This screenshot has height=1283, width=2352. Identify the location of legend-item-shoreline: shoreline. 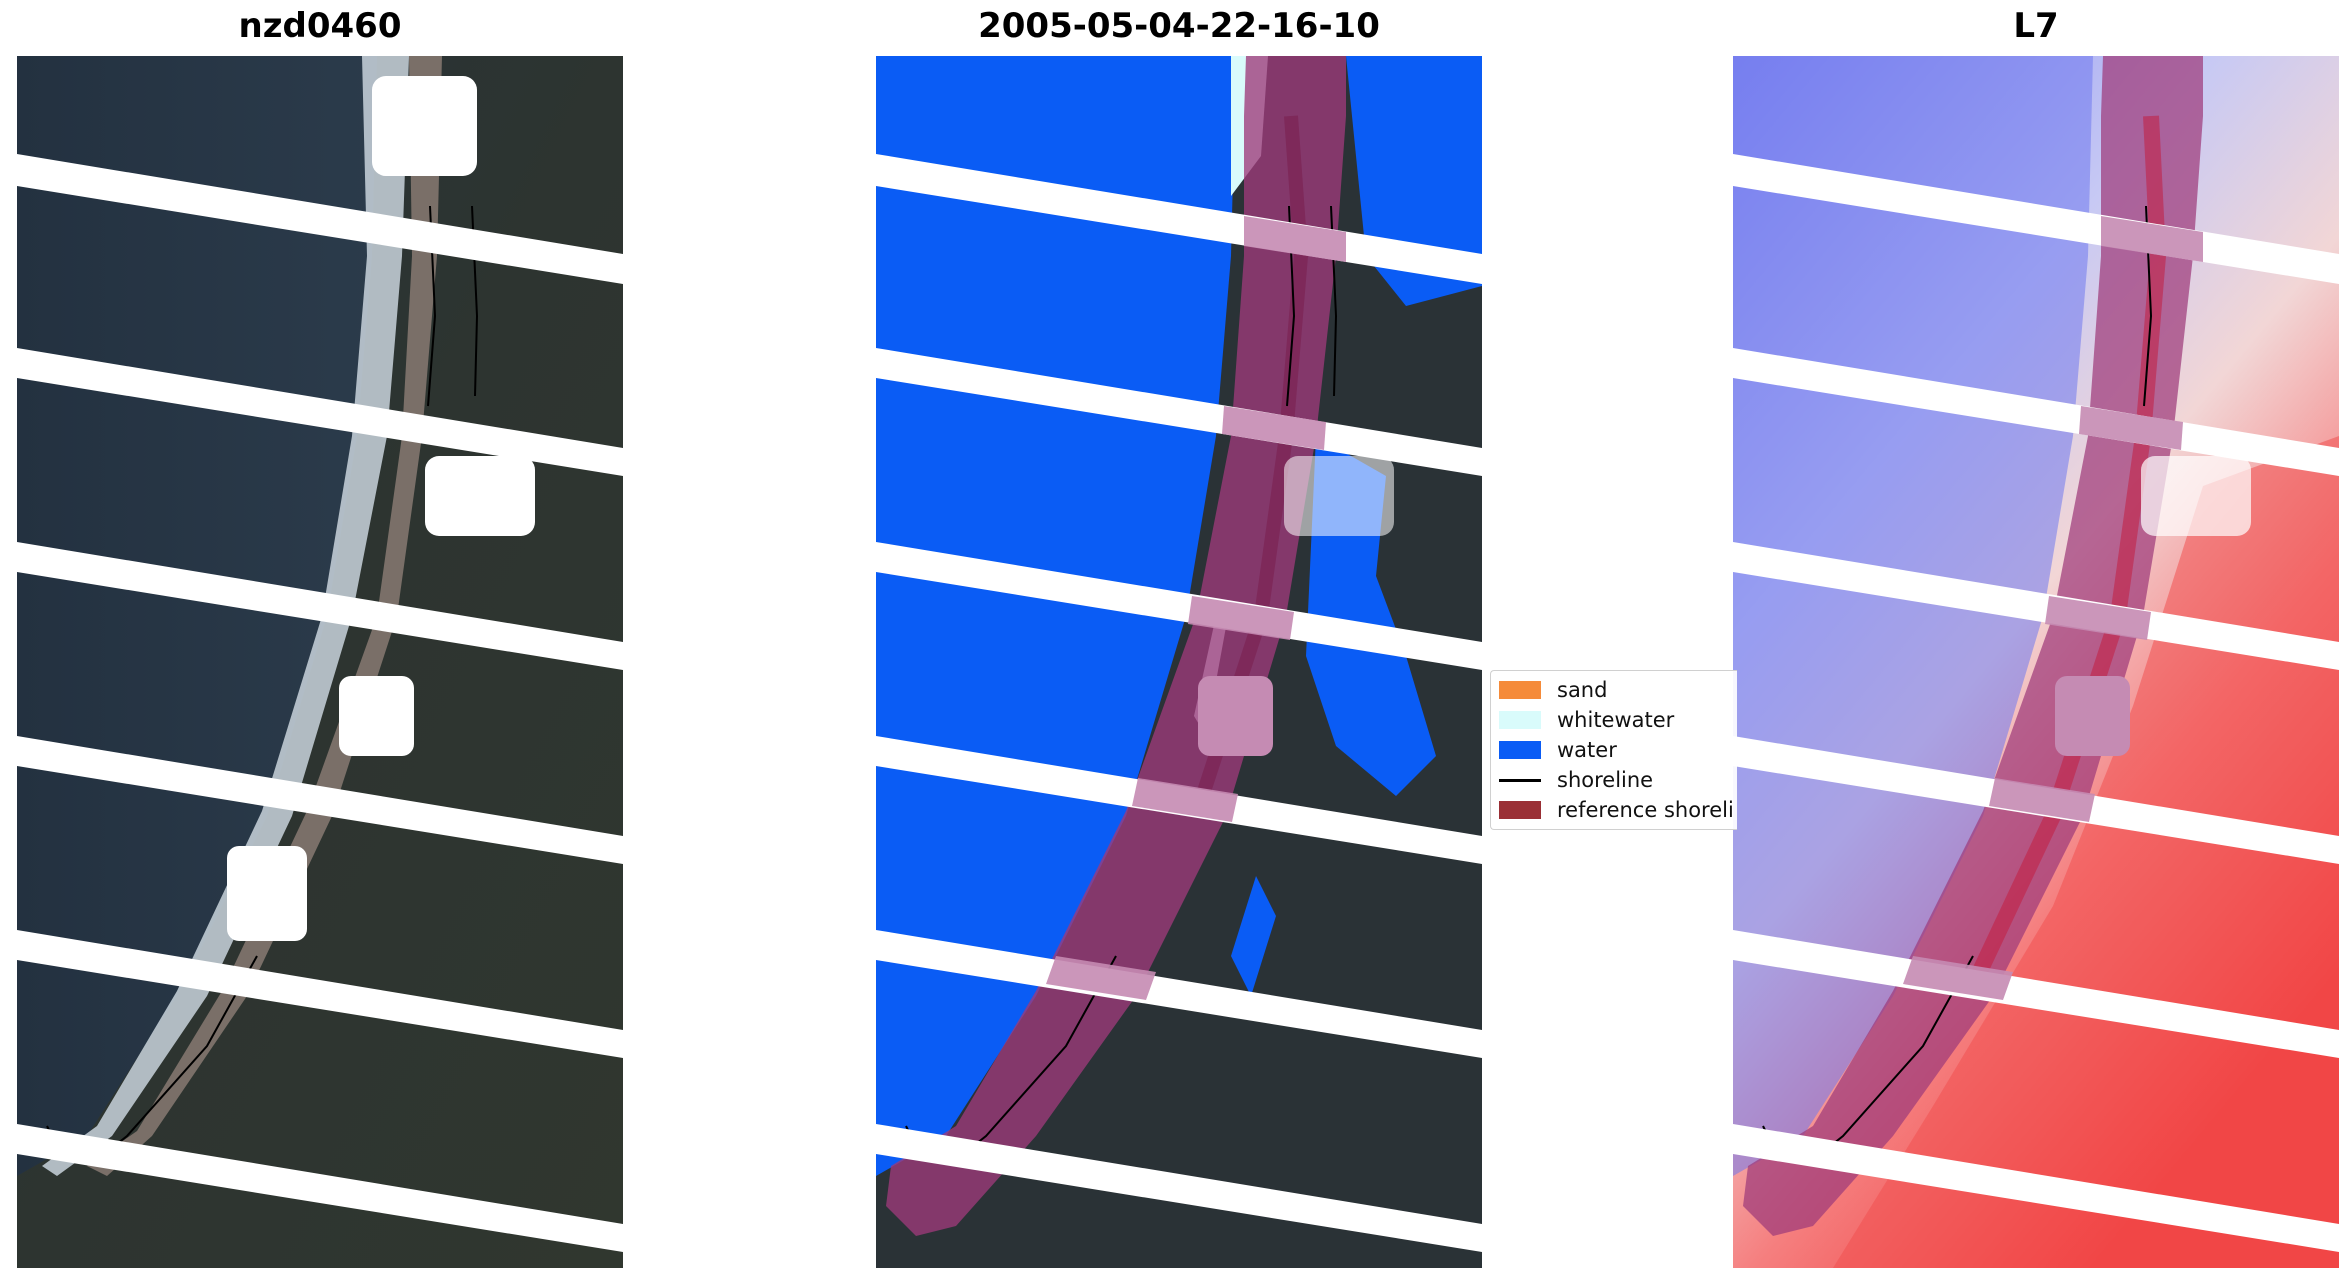
(1576, 780).